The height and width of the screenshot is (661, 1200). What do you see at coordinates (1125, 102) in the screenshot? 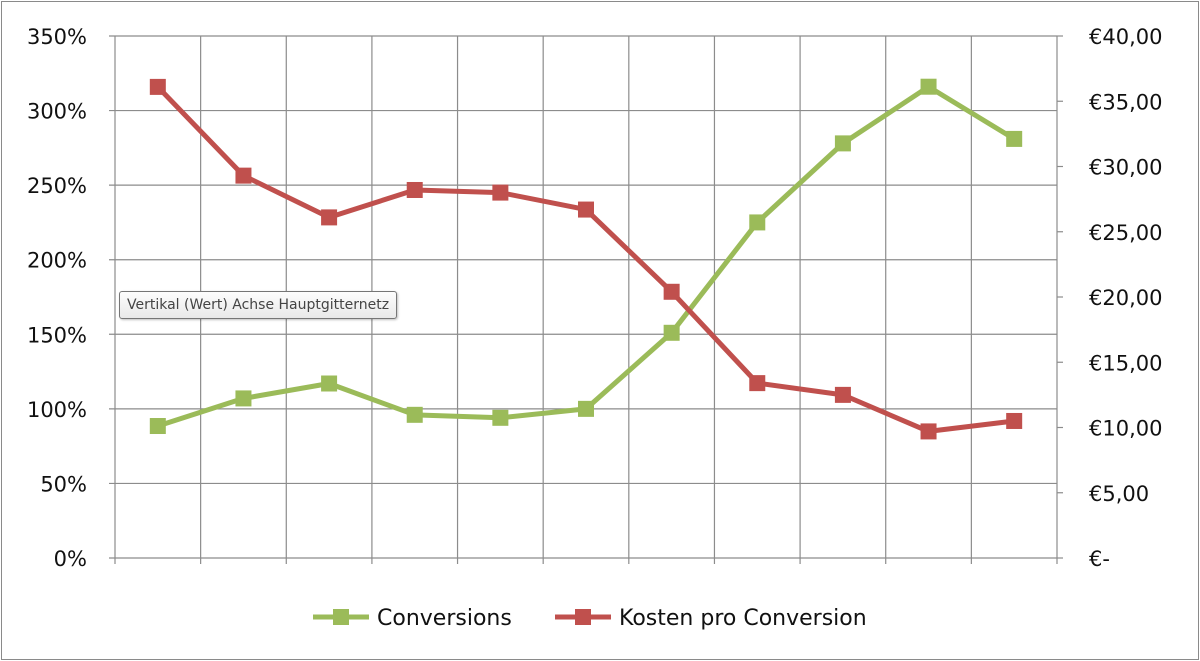
I see `y-right-tick-label: €35,00` at bounding box center [1125, 102].